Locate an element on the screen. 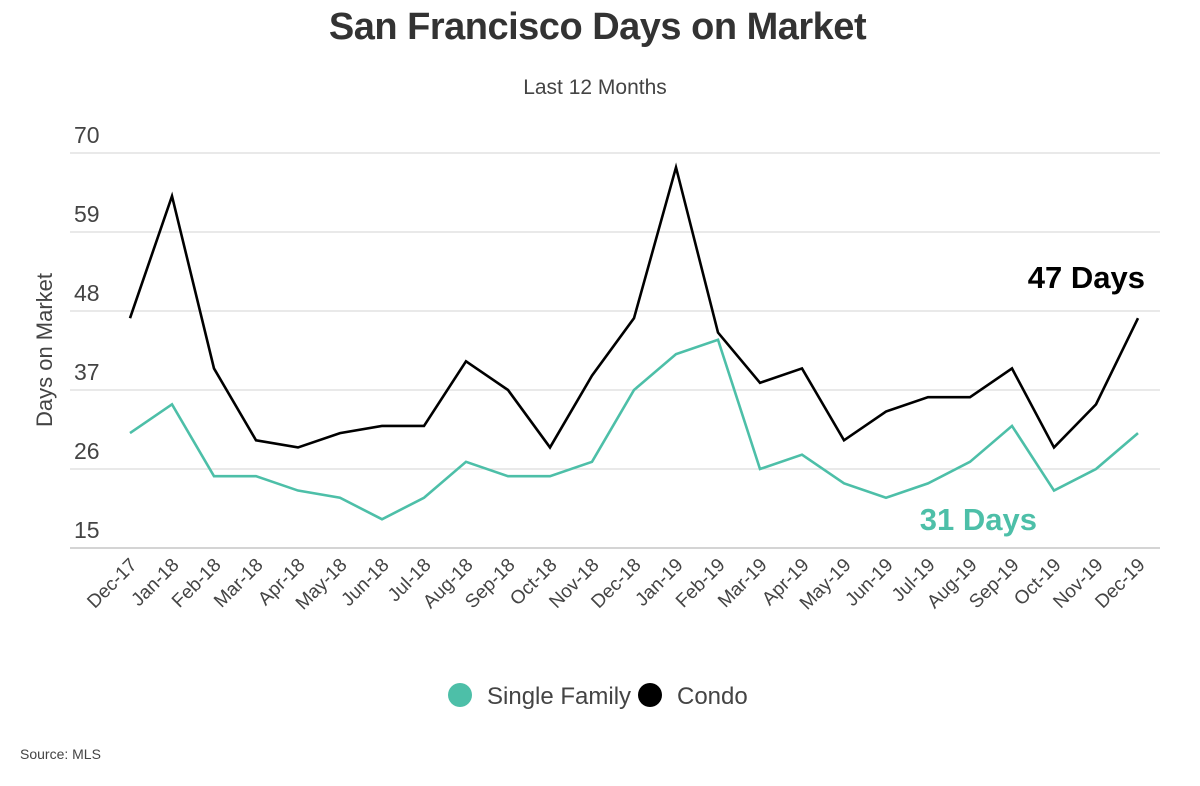 Image resolution: width=1200 pixels, height=786 pixels. chart-title: San Francisco Days on Market is located at coordinates (597, 27).